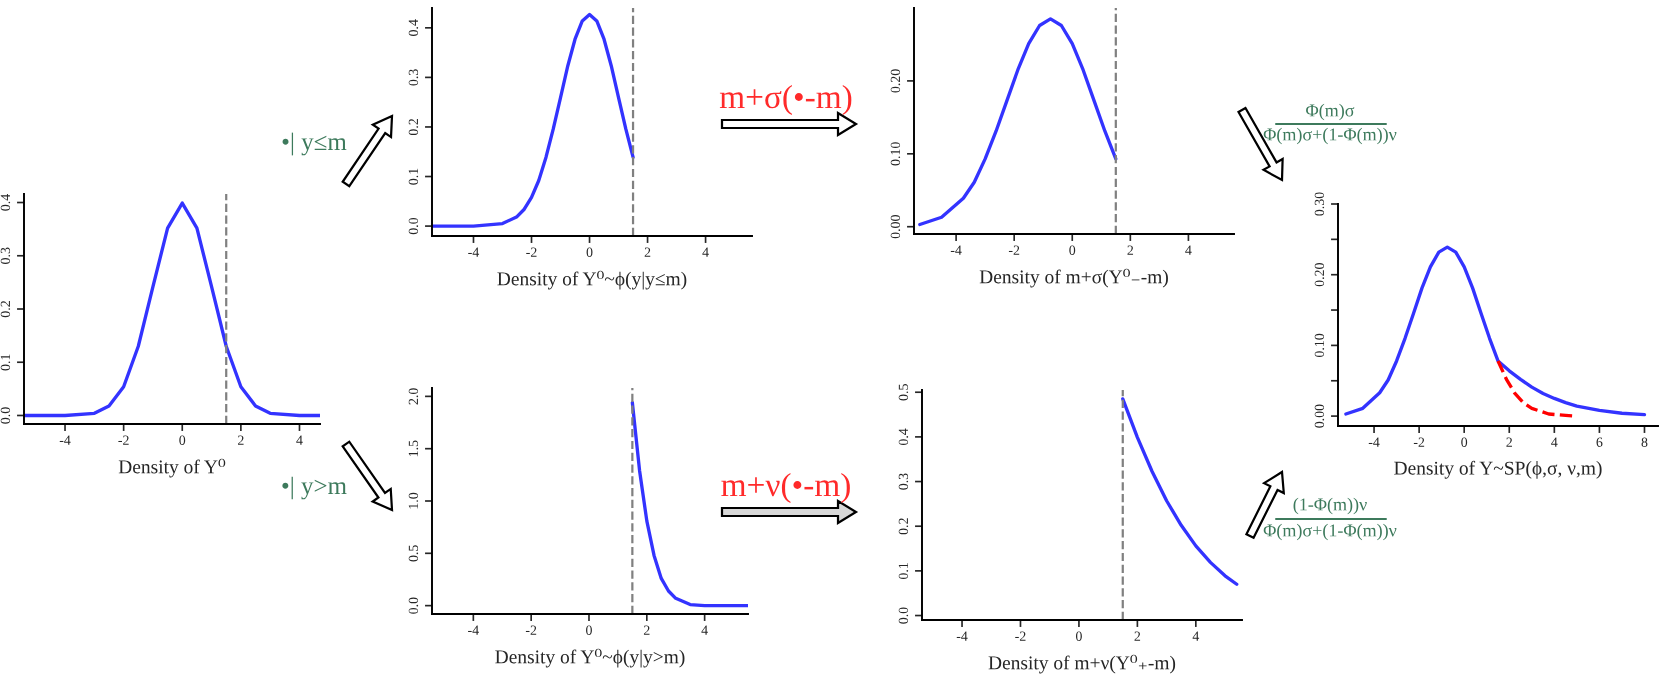 The image size is (1662, 694). Describe the element at coordinates (1082, 664) in the screenshot. I see `x-axis-title: Density of m+ν(Y⁰₊-m)` at that location.